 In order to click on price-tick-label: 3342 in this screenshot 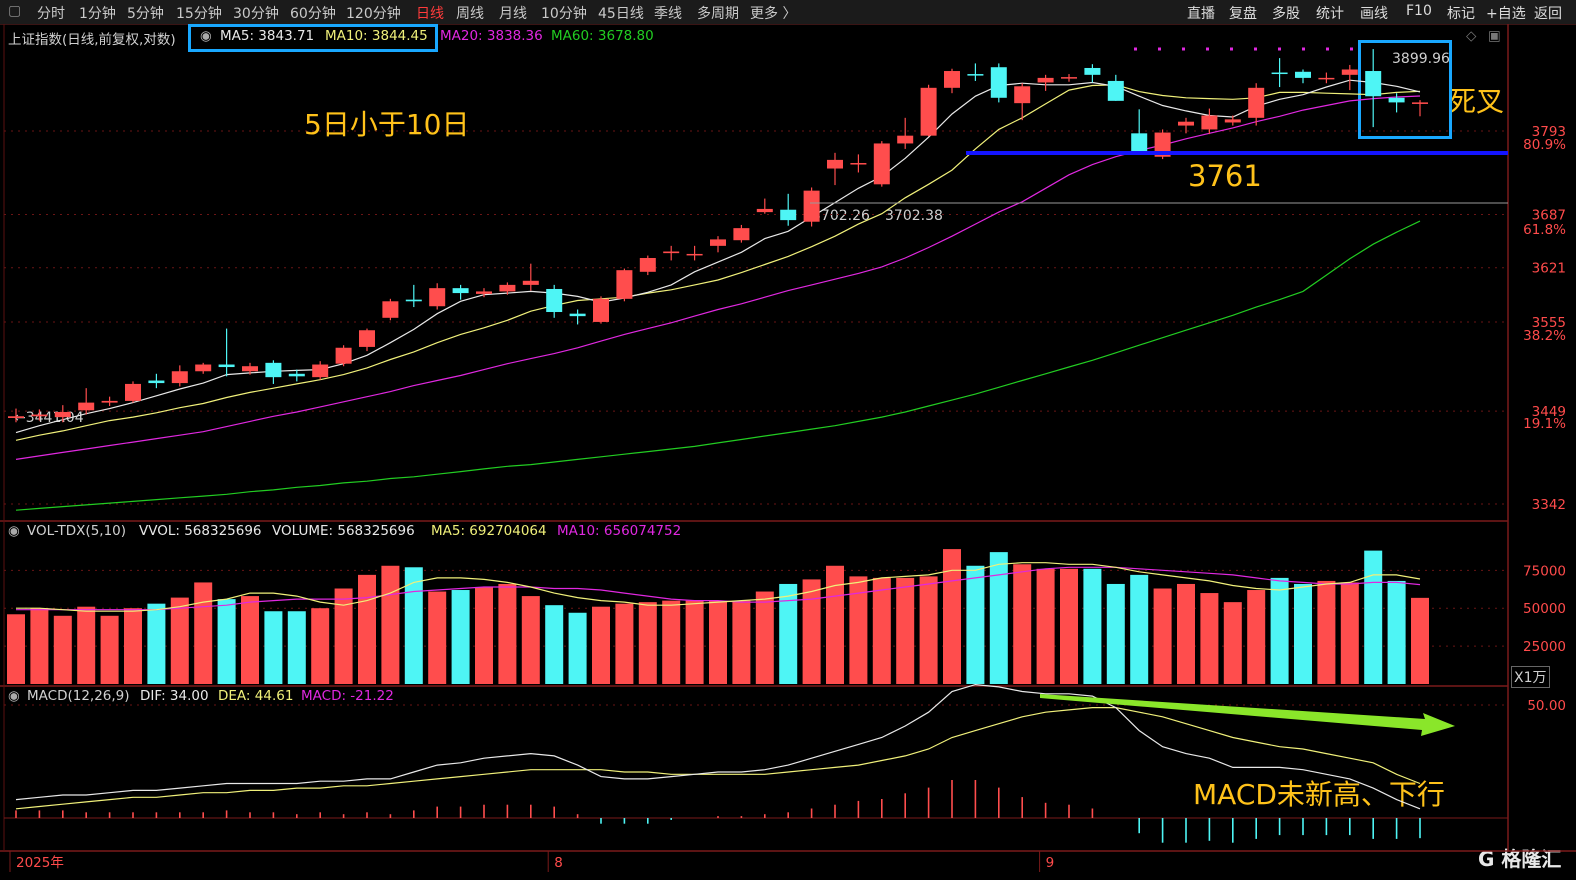, I will do `click(1549, 505)`.